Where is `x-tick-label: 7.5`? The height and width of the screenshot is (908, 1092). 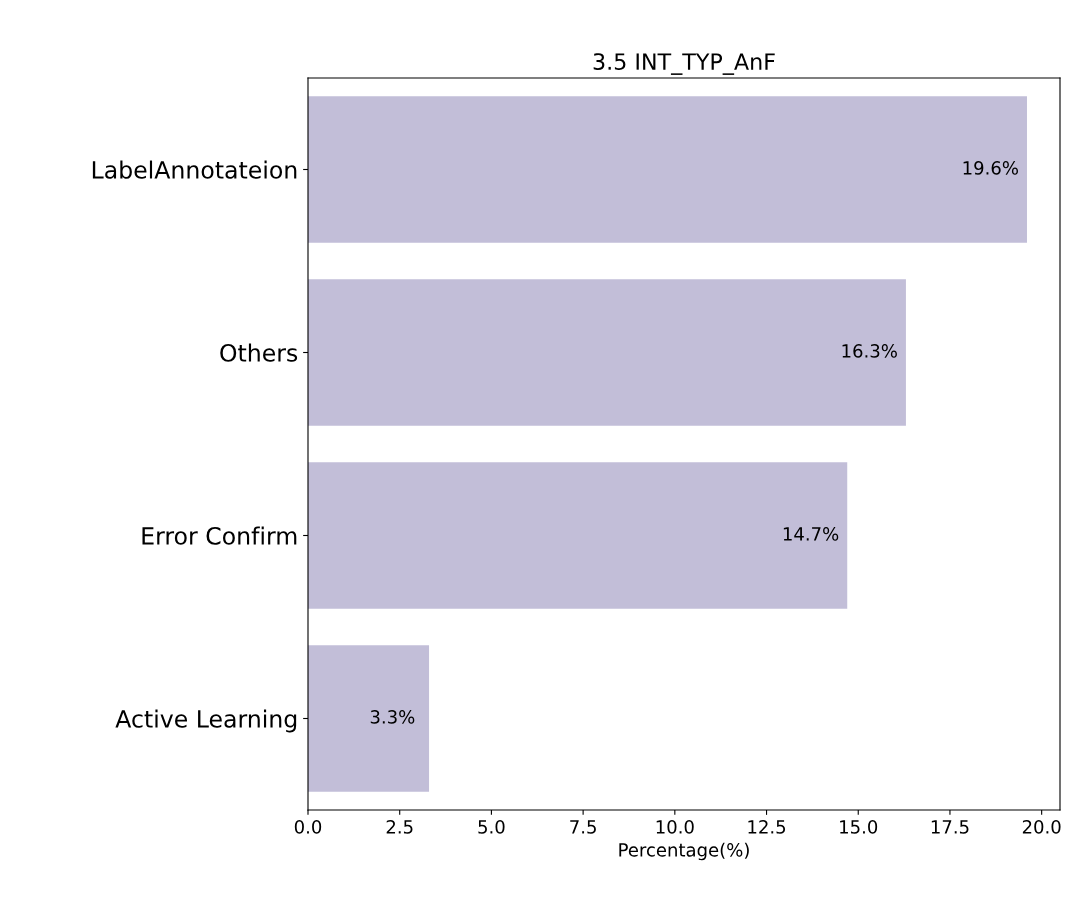 x-tick-label: 7.5 is located at coordinates (583, 827).